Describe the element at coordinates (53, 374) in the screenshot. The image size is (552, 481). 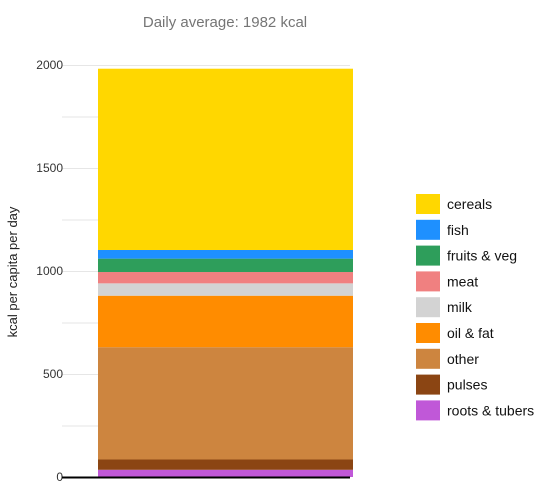
I see `y-tick-label: 500` at that location.